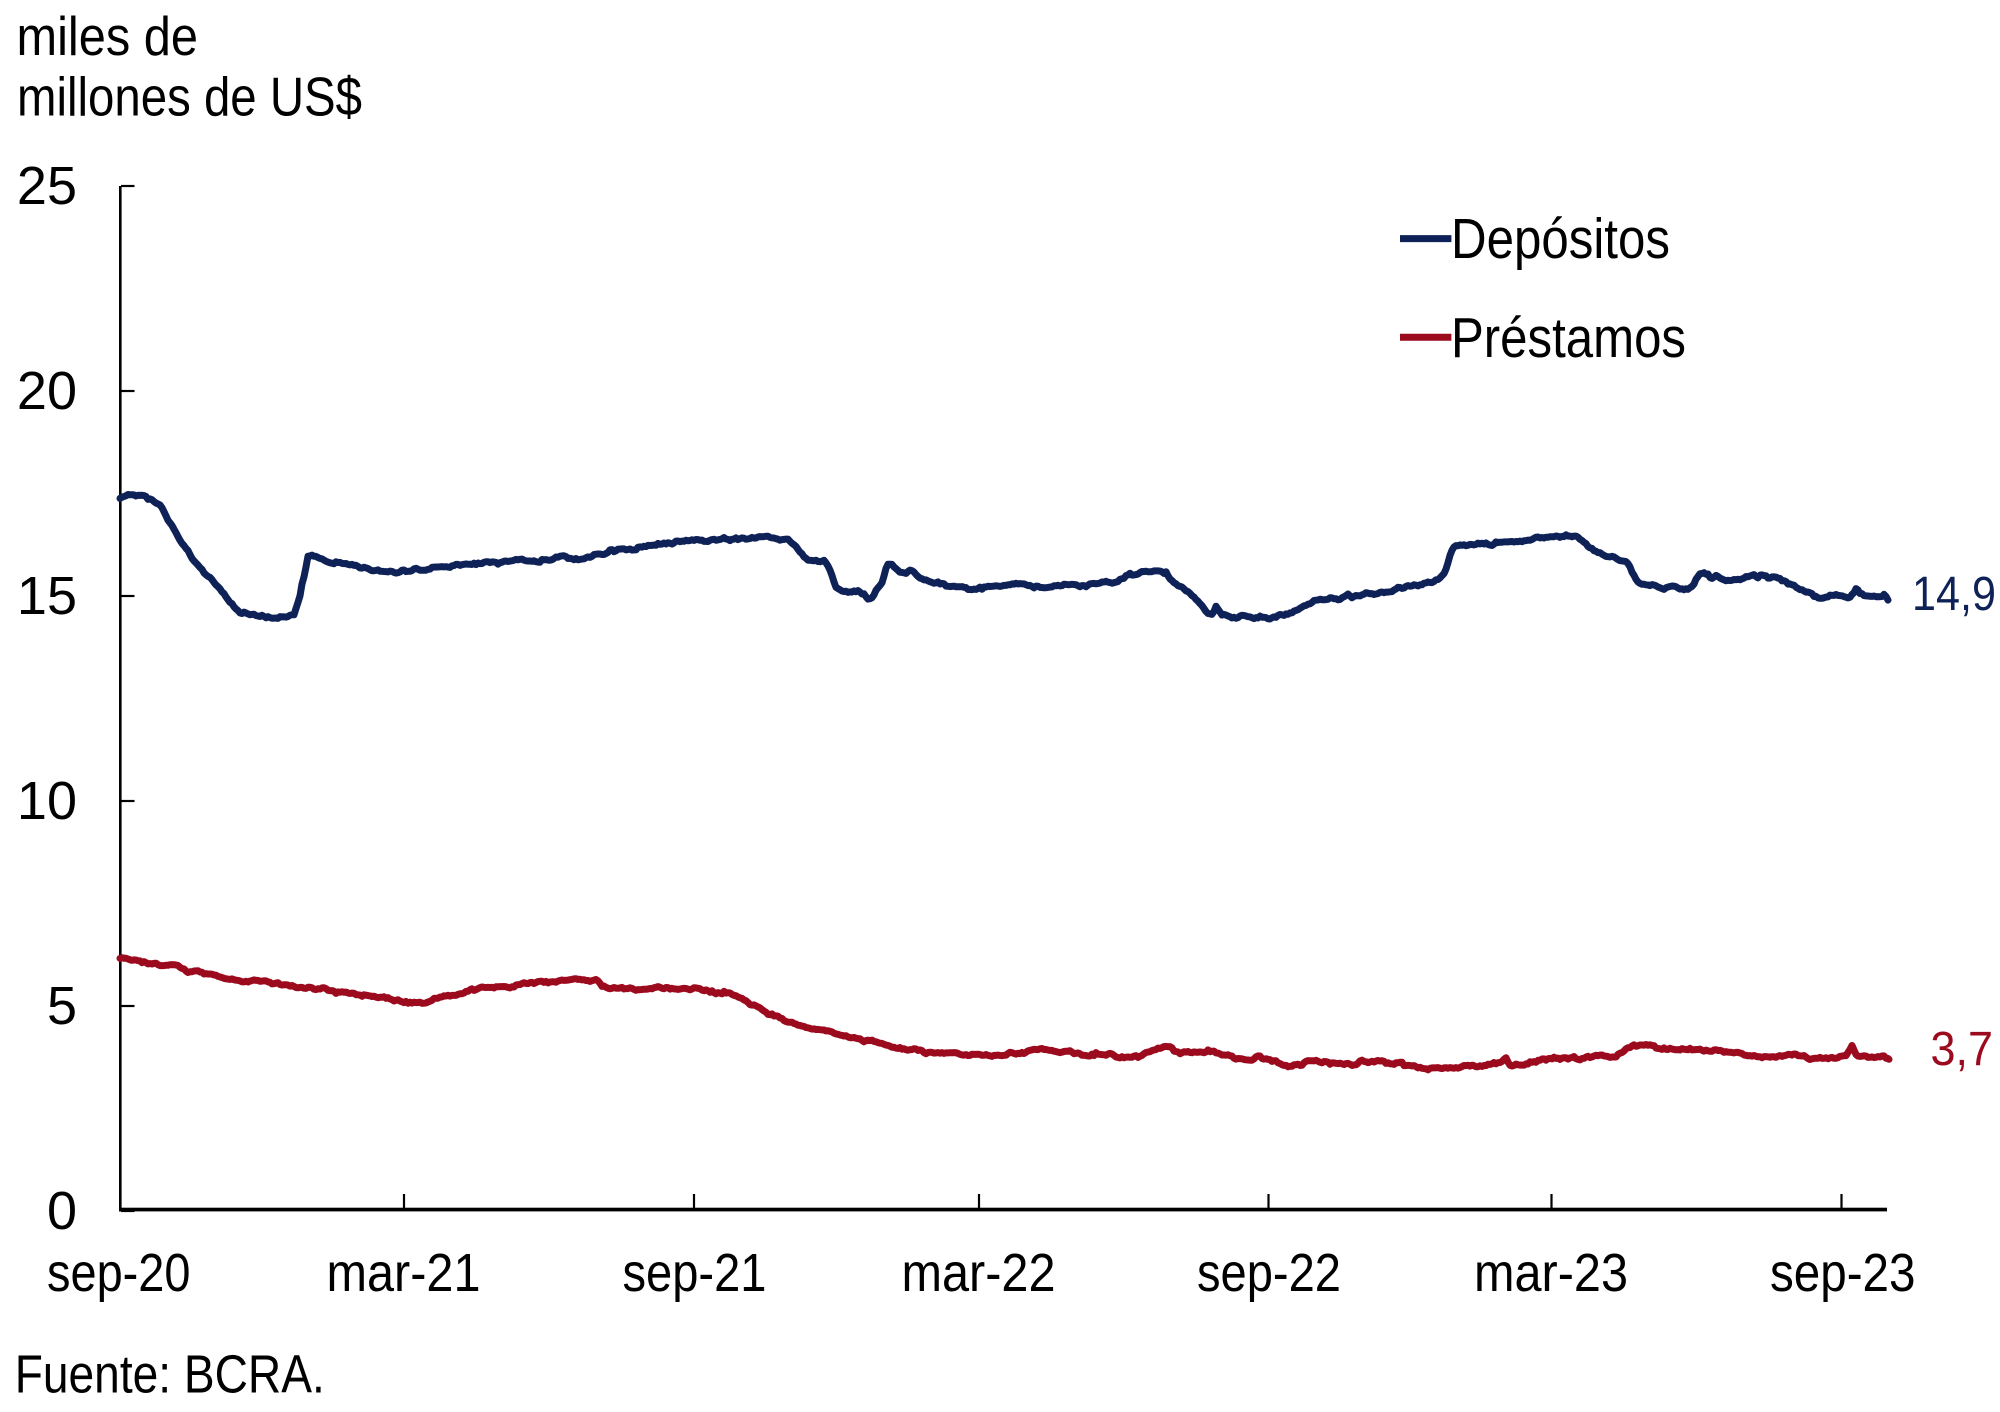  Describe the element at coordinates (1954, 594) in the screenshot. I see `svg-text: 14,9` at that location.